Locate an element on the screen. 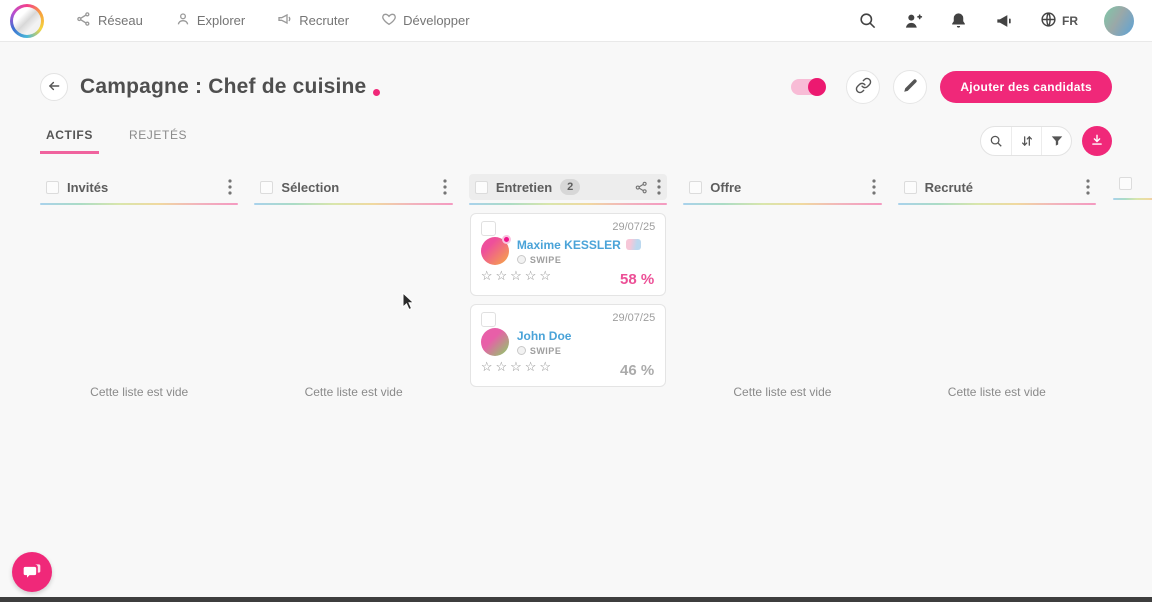 The image size is (1152, 602). column-entretien: Entretien 2 29/0 is located at coordinates (568, 286).